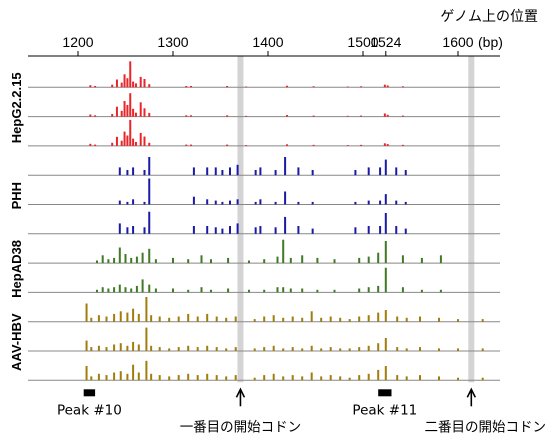 This screenshot has width=550, height=434. Describe the element at coordinates (471, 219) in the screenshot. I see `highlight-band` at that location.